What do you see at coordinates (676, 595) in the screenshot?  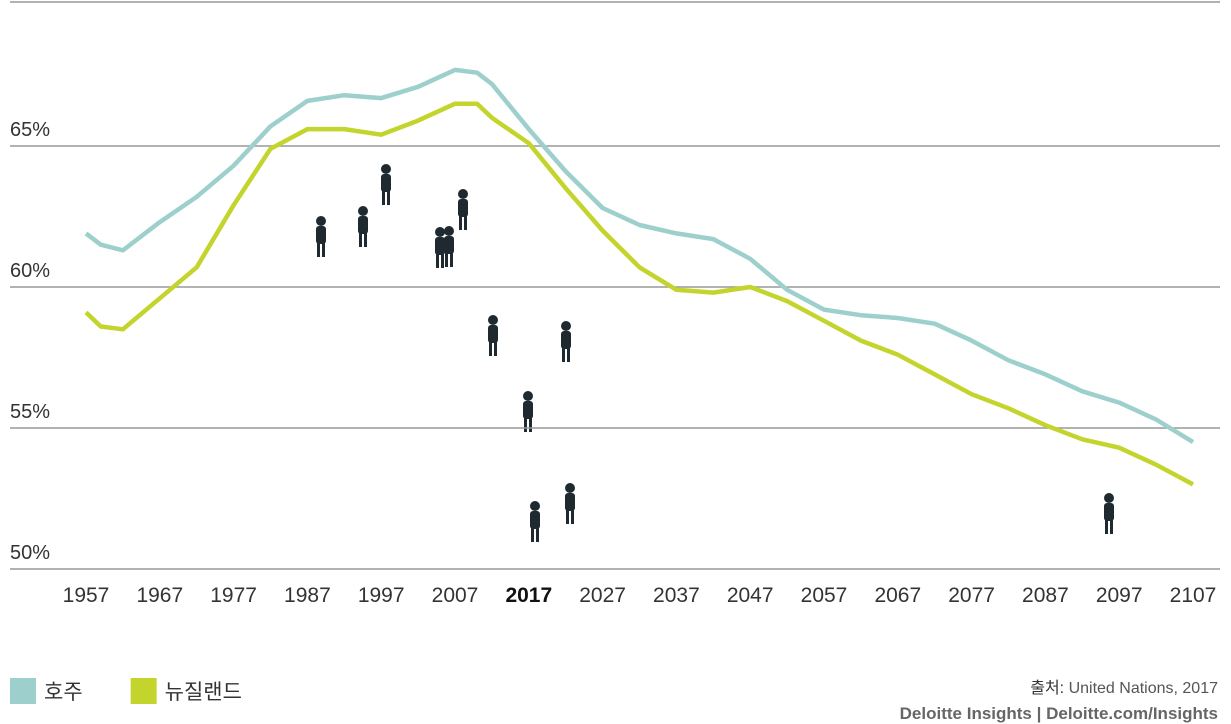 I see `x-tick-label: 2037` at bounding box center [676, 595].